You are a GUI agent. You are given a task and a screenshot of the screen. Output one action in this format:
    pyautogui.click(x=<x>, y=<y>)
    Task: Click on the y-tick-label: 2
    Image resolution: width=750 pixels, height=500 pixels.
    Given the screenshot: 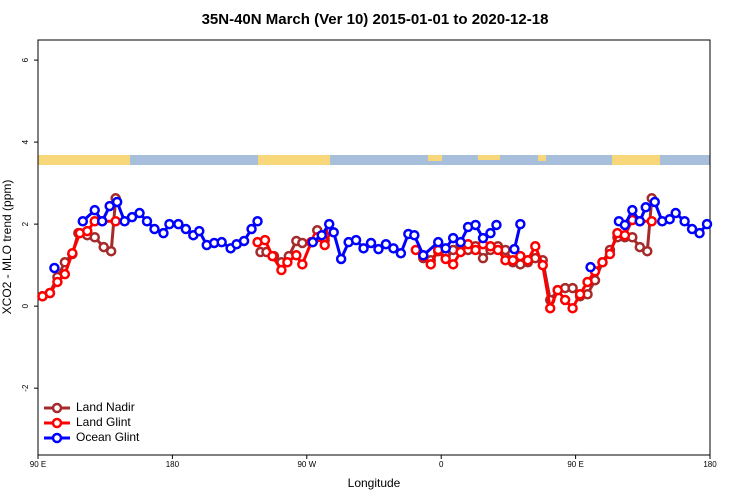 What is the action you would take?
    pyautogui.click(x=25, y=223)
    